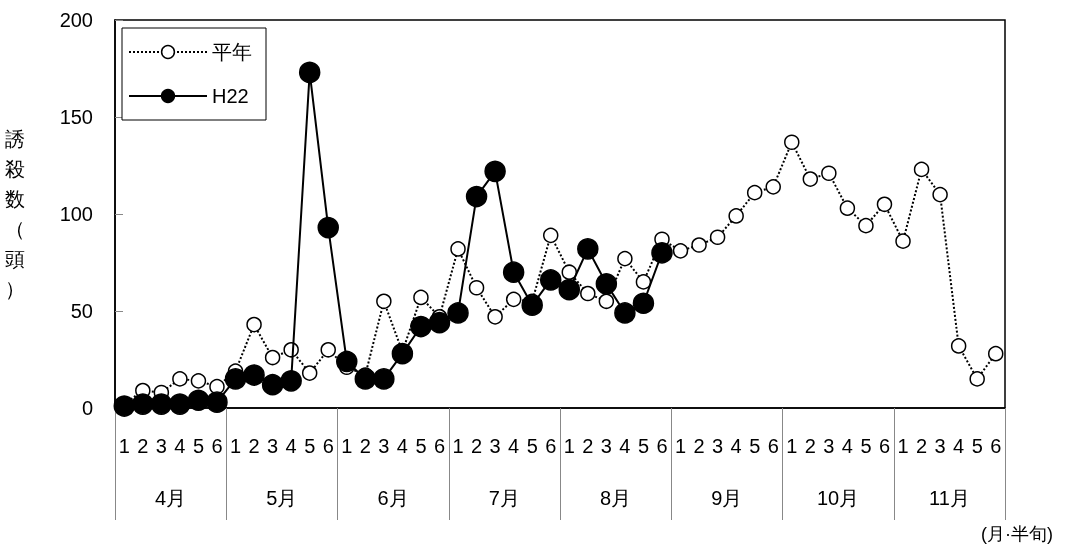 This screenshot has height=553, width=1068. Describe the element at coordinates (76, 117) in the screenshot. I see `y-tick-label: 150` at that location.